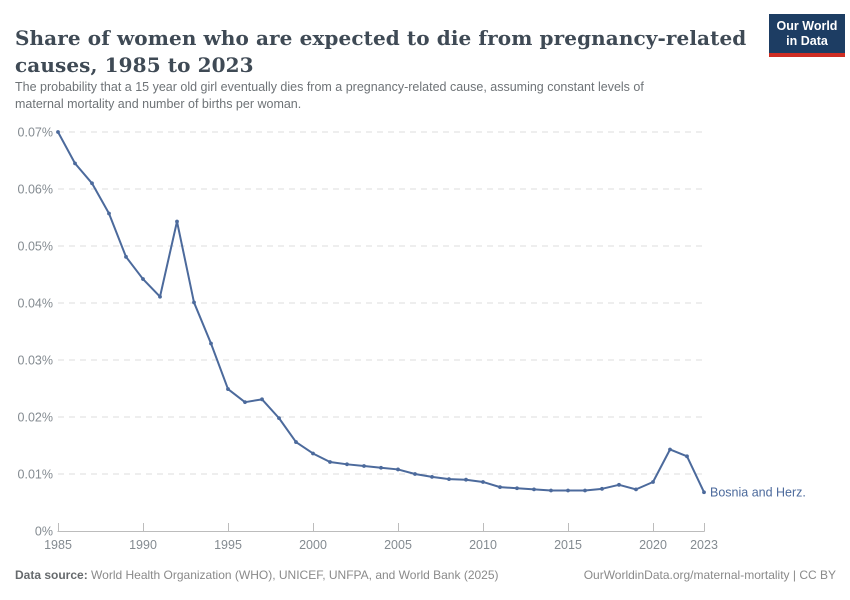 The height and width of the screenshot is (600, 850). Describe the element at coordinates (758, 493) in the screenshot. I see `entity-label: Bosnia and Herz.` at that location.